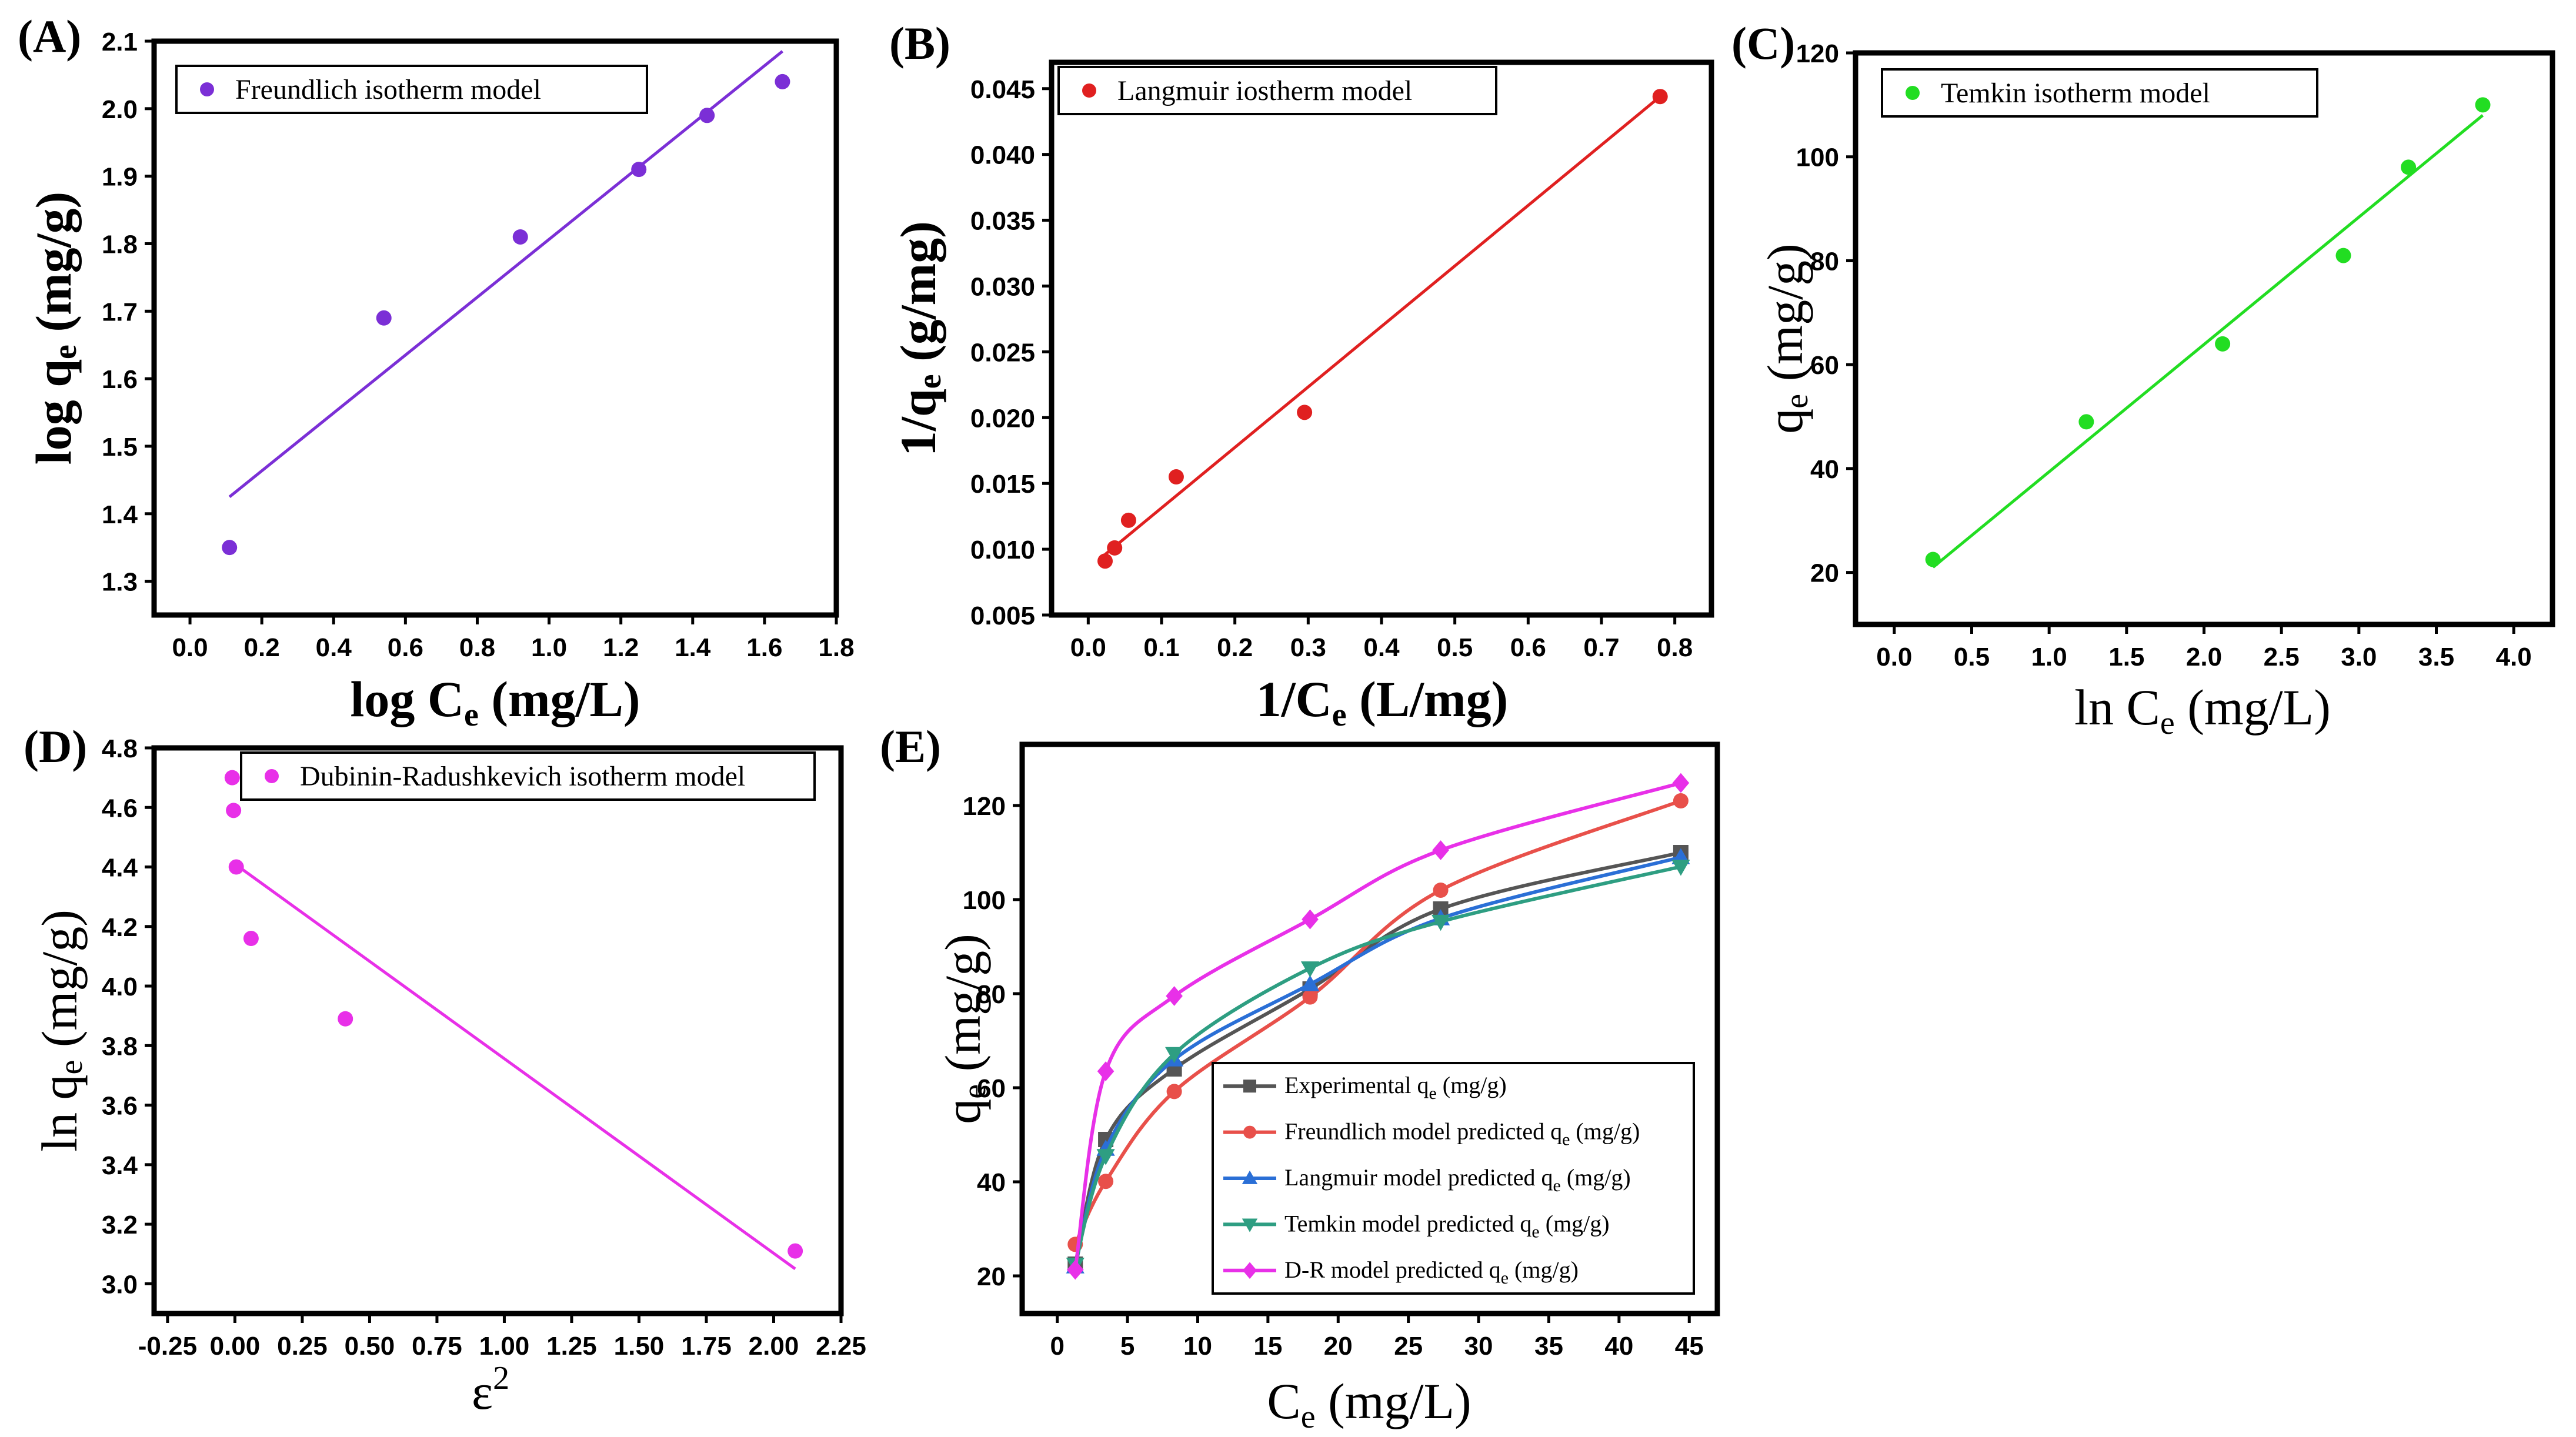 Image resolution: width=2576 pixels, height=1437 pixels. I want to click on y-tick-label: 0.010, so click(1002, 550).